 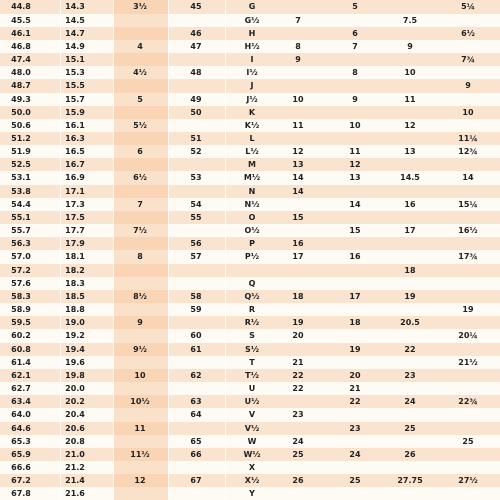 What do you see at coordinates (21, 46) in the screenshot?
I see `table-cell: 46.8` at bounding box center [21, 46].